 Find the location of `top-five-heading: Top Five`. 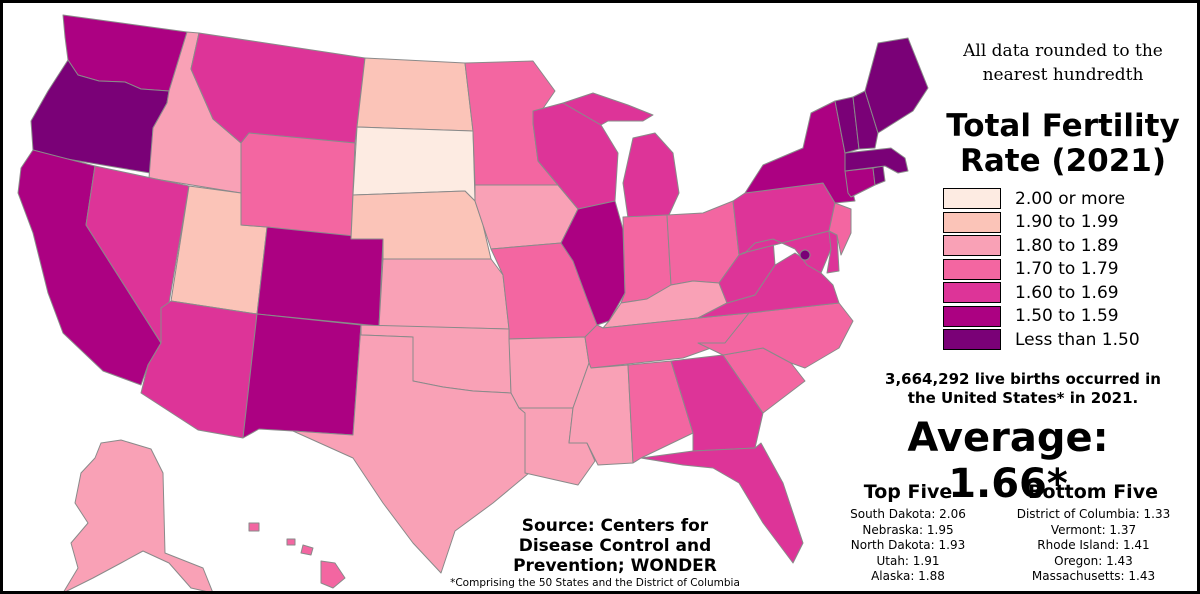

top-five-heading: Top Five is located at coordinates (908, 492).